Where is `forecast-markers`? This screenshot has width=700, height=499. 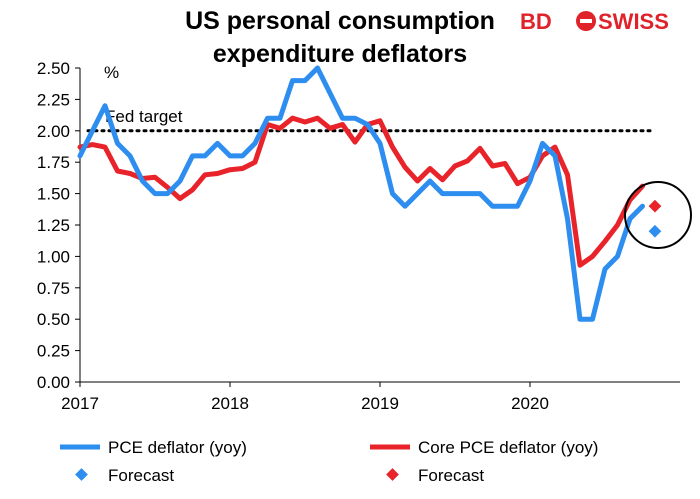 forecast-markers is located at coordinates (655, 218).